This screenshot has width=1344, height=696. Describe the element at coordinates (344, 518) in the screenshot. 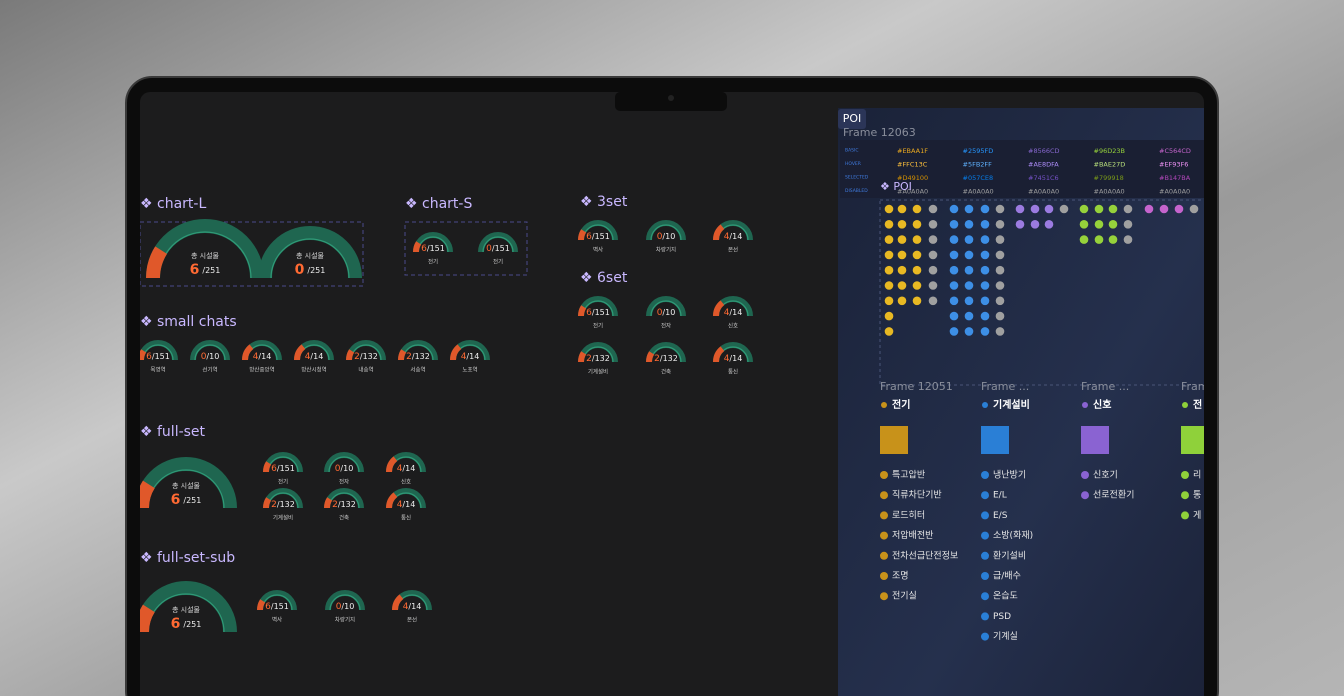

I see `gauge-label: 건축` at that location.